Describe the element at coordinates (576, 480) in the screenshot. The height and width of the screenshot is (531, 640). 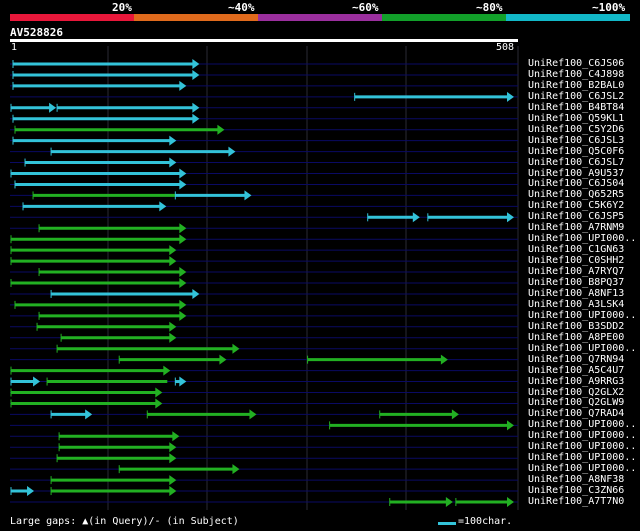
I see `hit-label: UniRef100_A8NF38` at that location.